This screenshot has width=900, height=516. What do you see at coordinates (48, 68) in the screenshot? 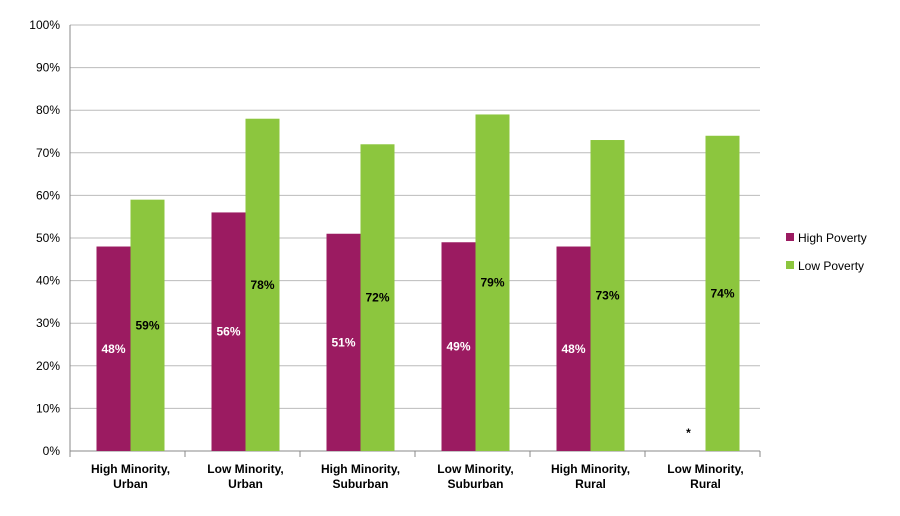
I see `y-tick-label: 90%` at bounding box center [48, 68].